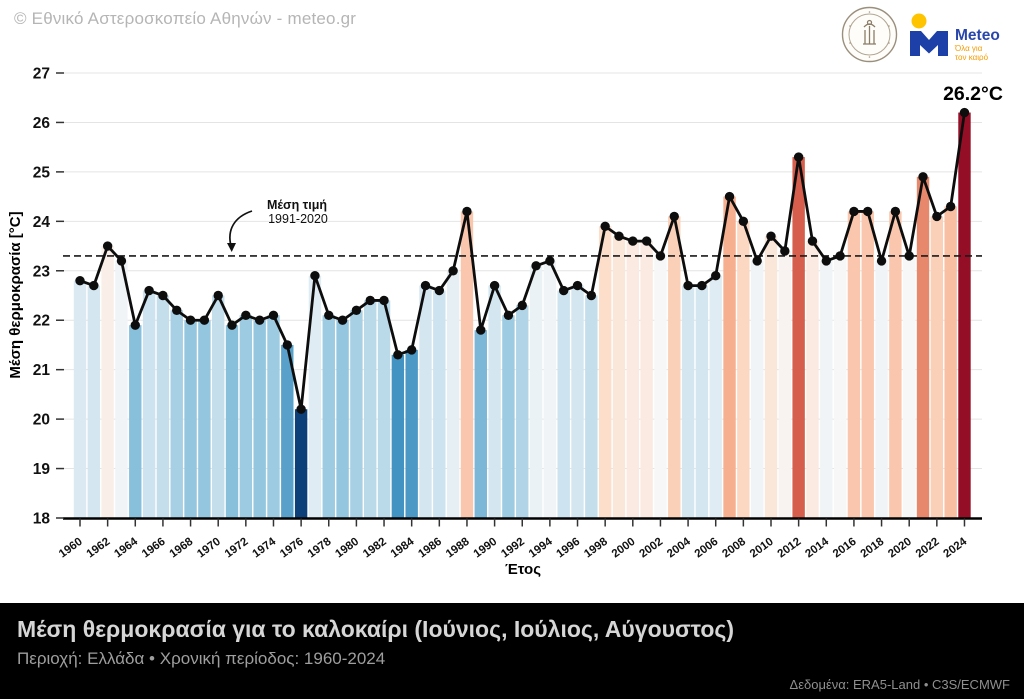 The image size is (1024, 699). I want to click on bar-1989, so click(480, 424).